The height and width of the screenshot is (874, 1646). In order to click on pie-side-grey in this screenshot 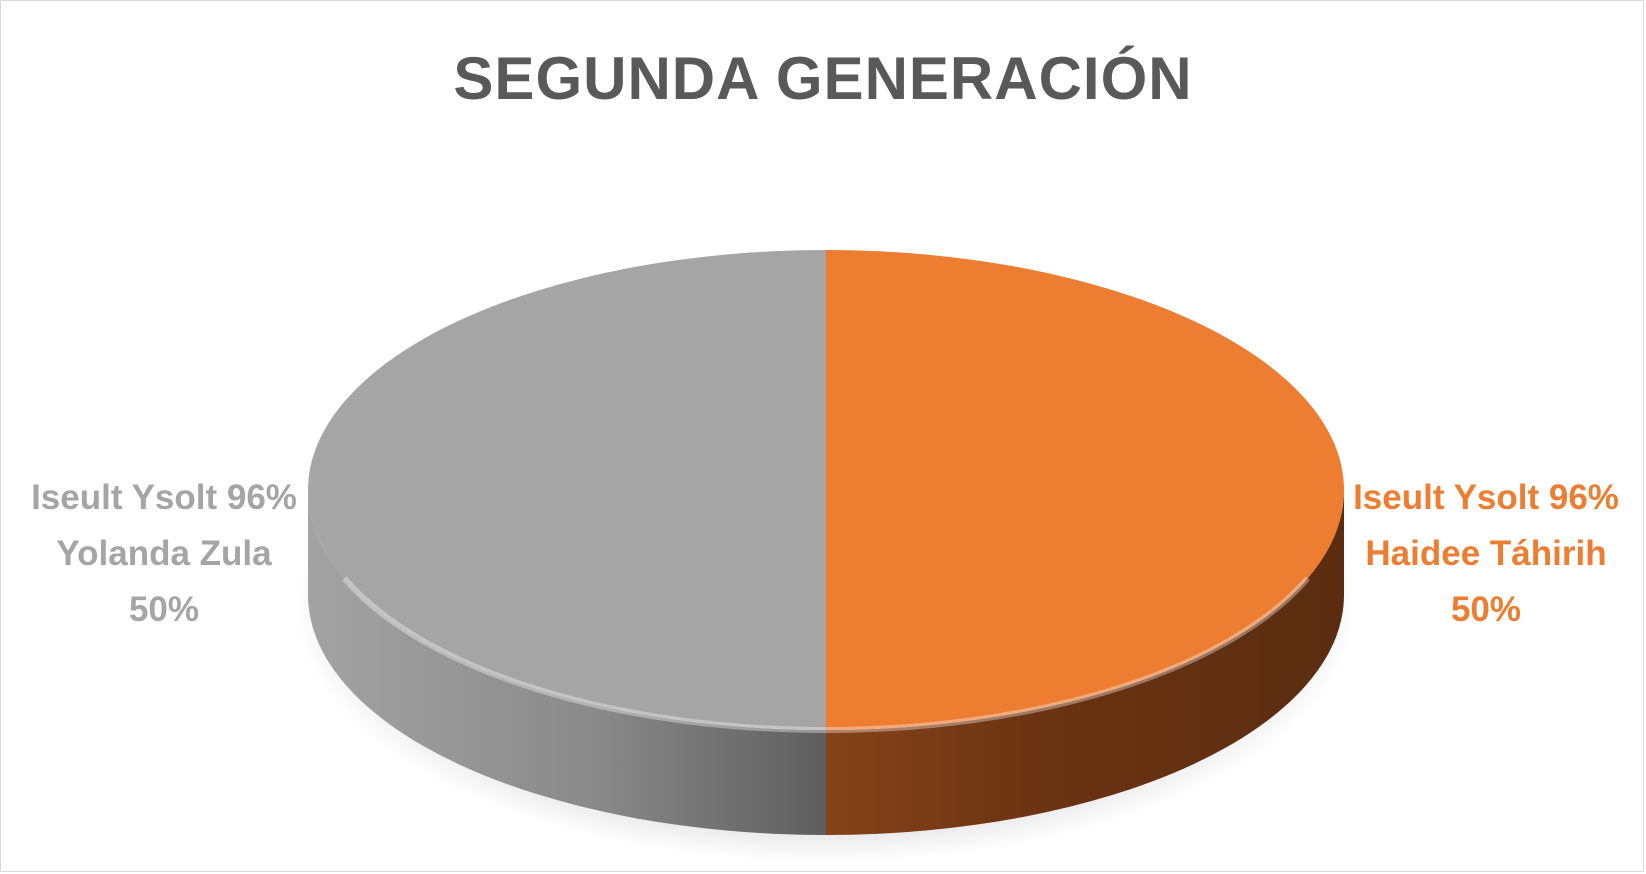, I will do `click(567, 662)`.